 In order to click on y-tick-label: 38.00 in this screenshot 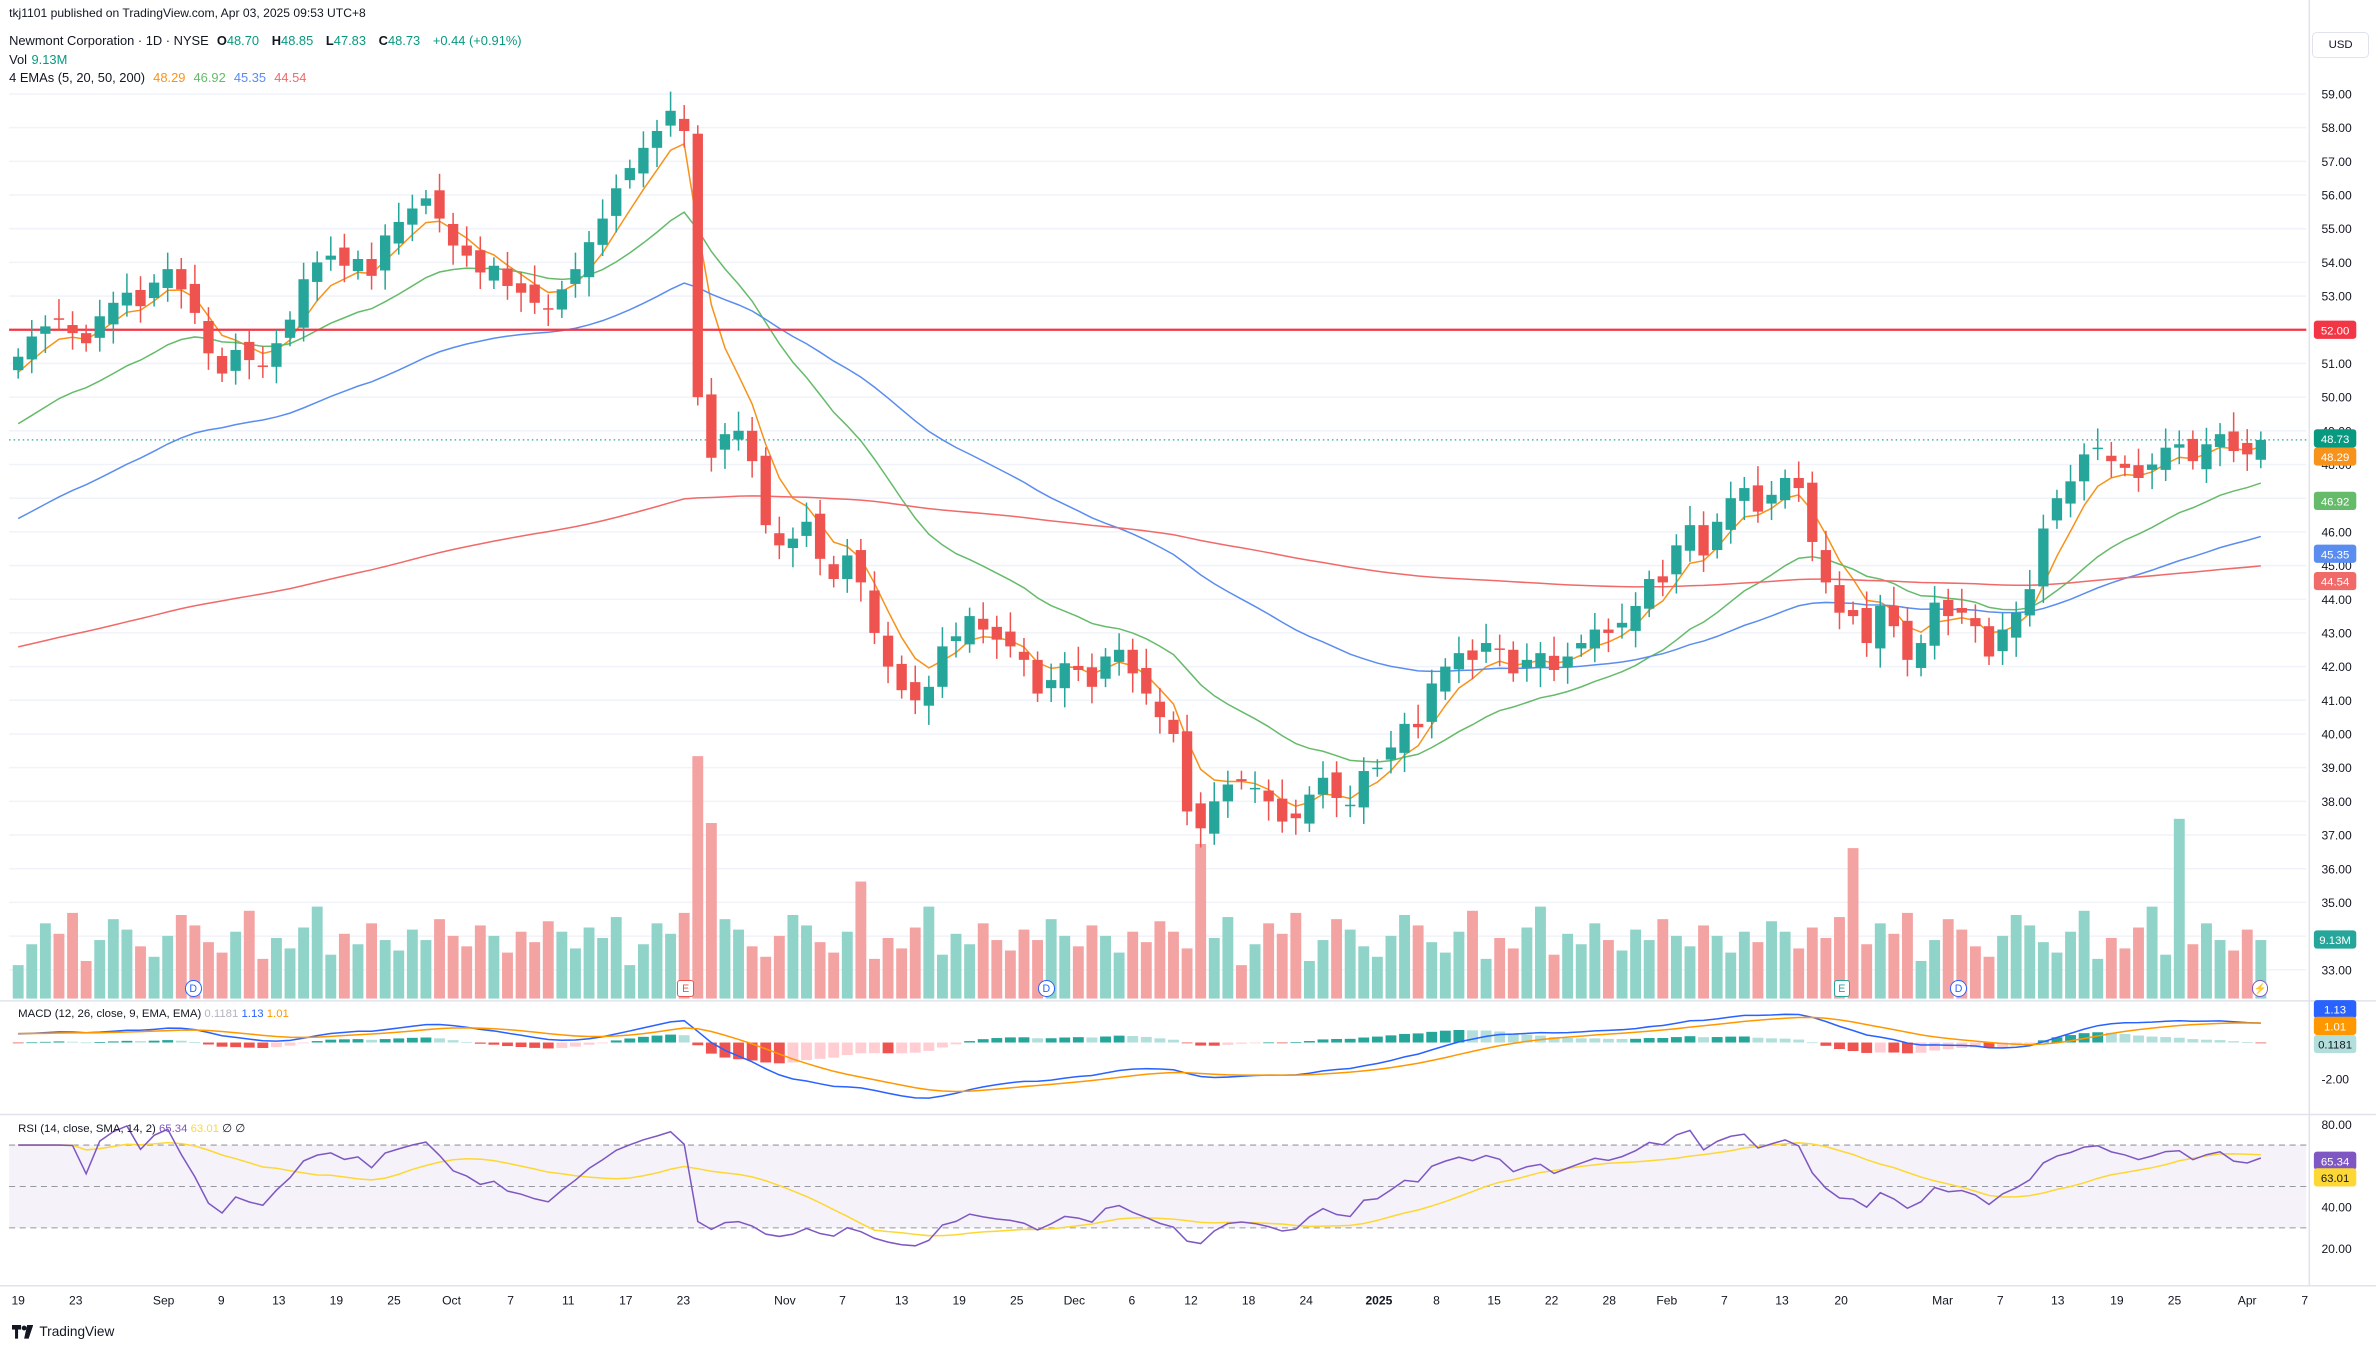, I will do `click(2336, 802)`.